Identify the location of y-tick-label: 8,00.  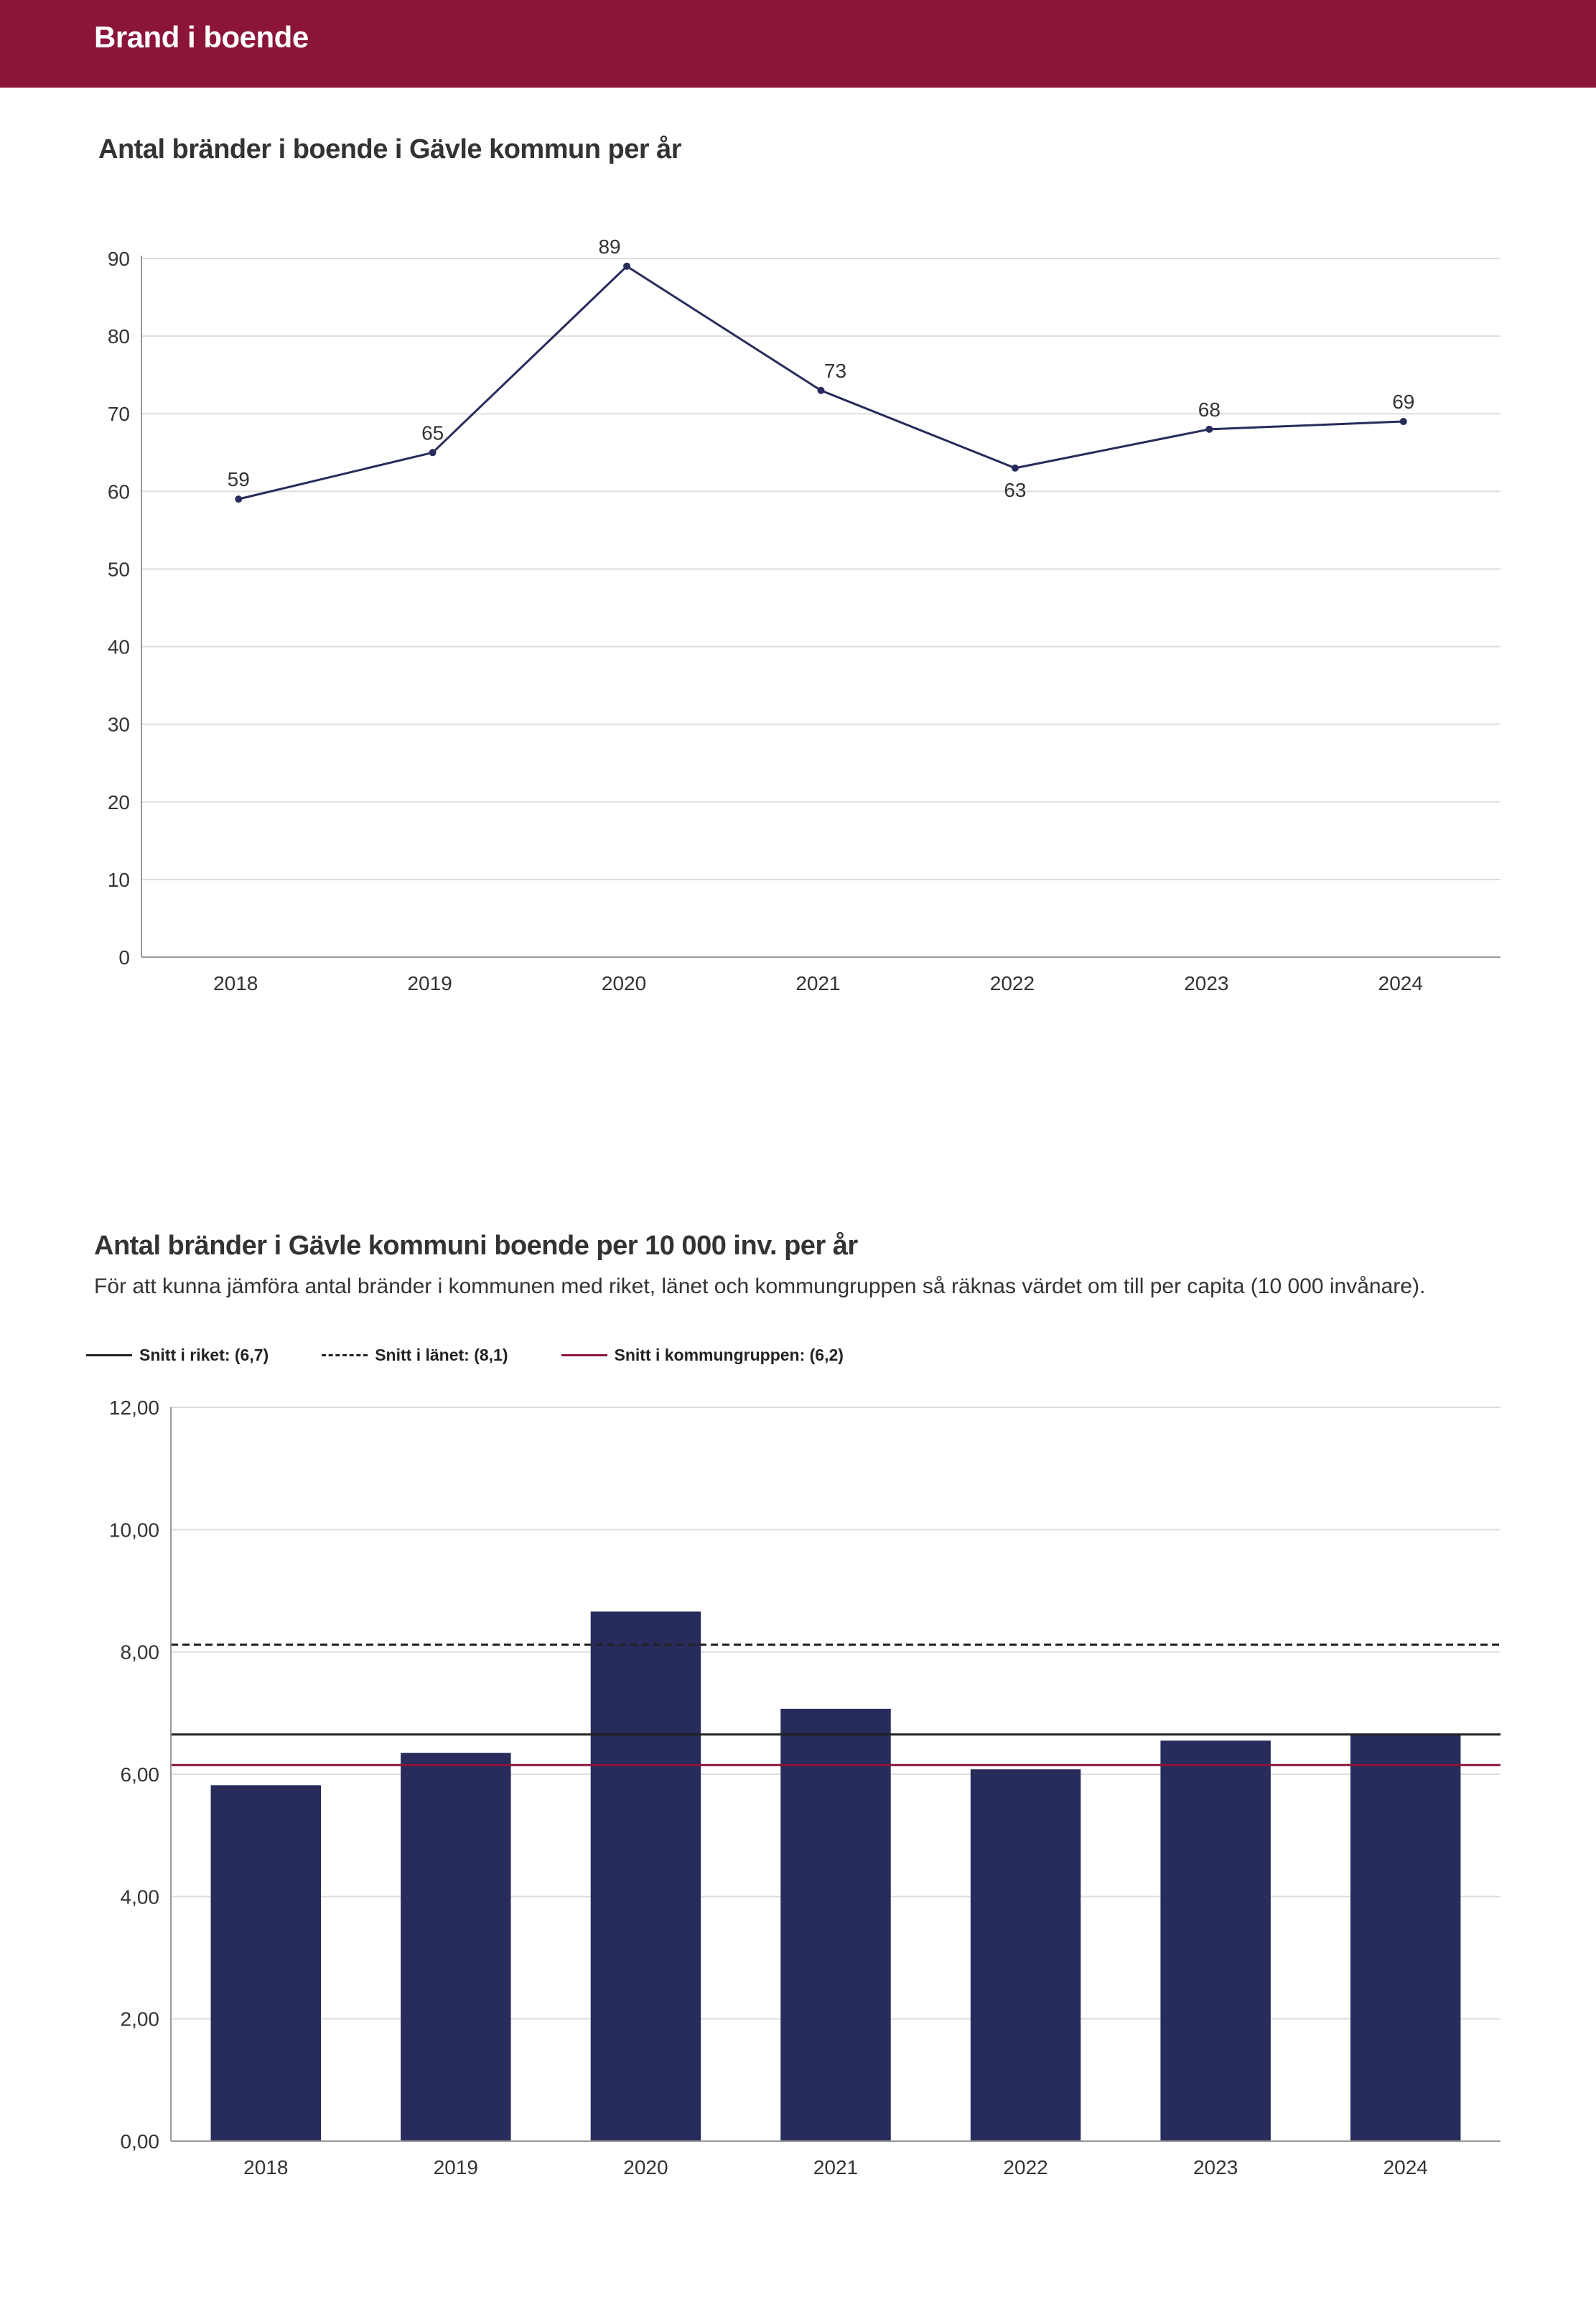
(140, 1652).